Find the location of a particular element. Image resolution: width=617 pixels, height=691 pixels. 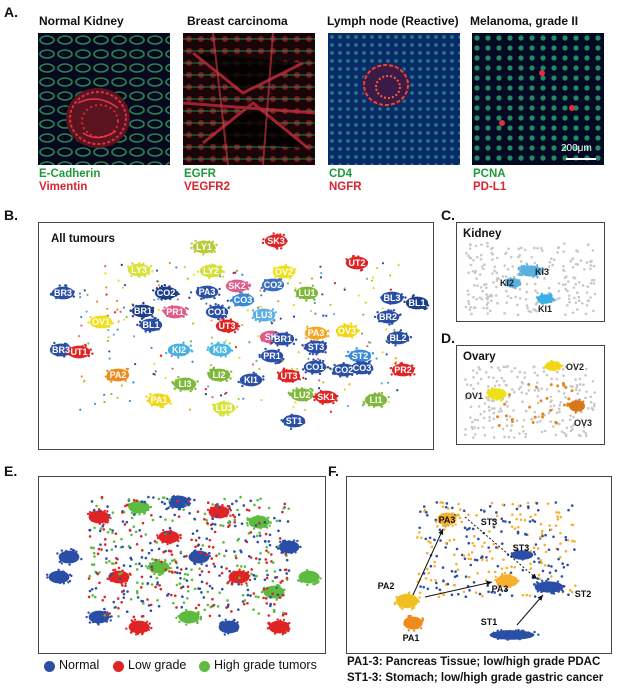

cluster-label-ly3: LY3 is located at coordinates (139, 270).